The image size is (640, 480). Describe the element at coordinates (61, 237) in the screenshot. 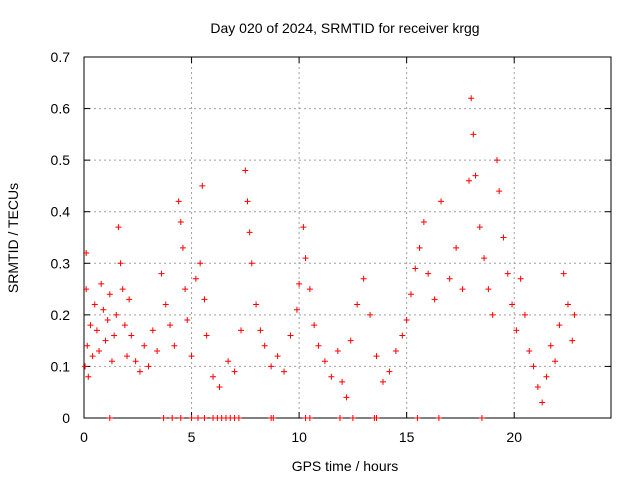

I see `y-tick-labels: 0 0.1 0.2 0.3 0.4 0.5 0.6 0.7` at that location.